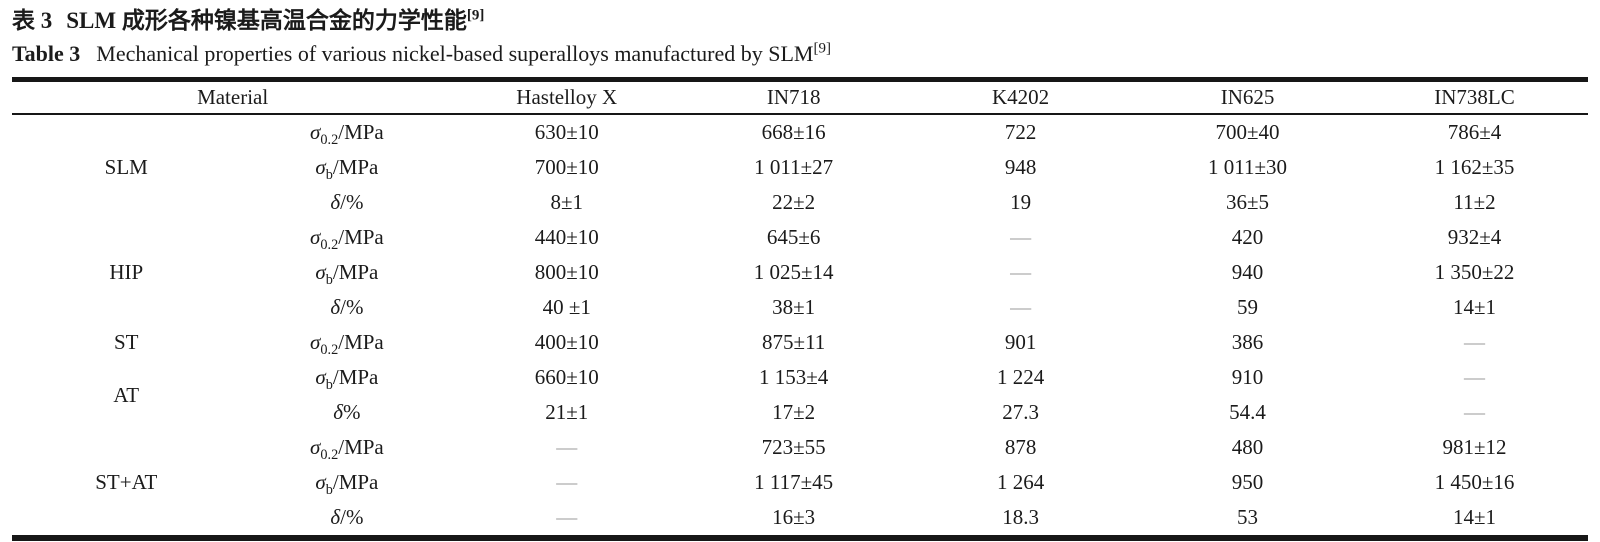 This screenshot has width=1600, height=542. What do you see at coordinates (794, 202) in the screenshot?
I see `value-cell: 22±2` at bounding box center [794, 202].